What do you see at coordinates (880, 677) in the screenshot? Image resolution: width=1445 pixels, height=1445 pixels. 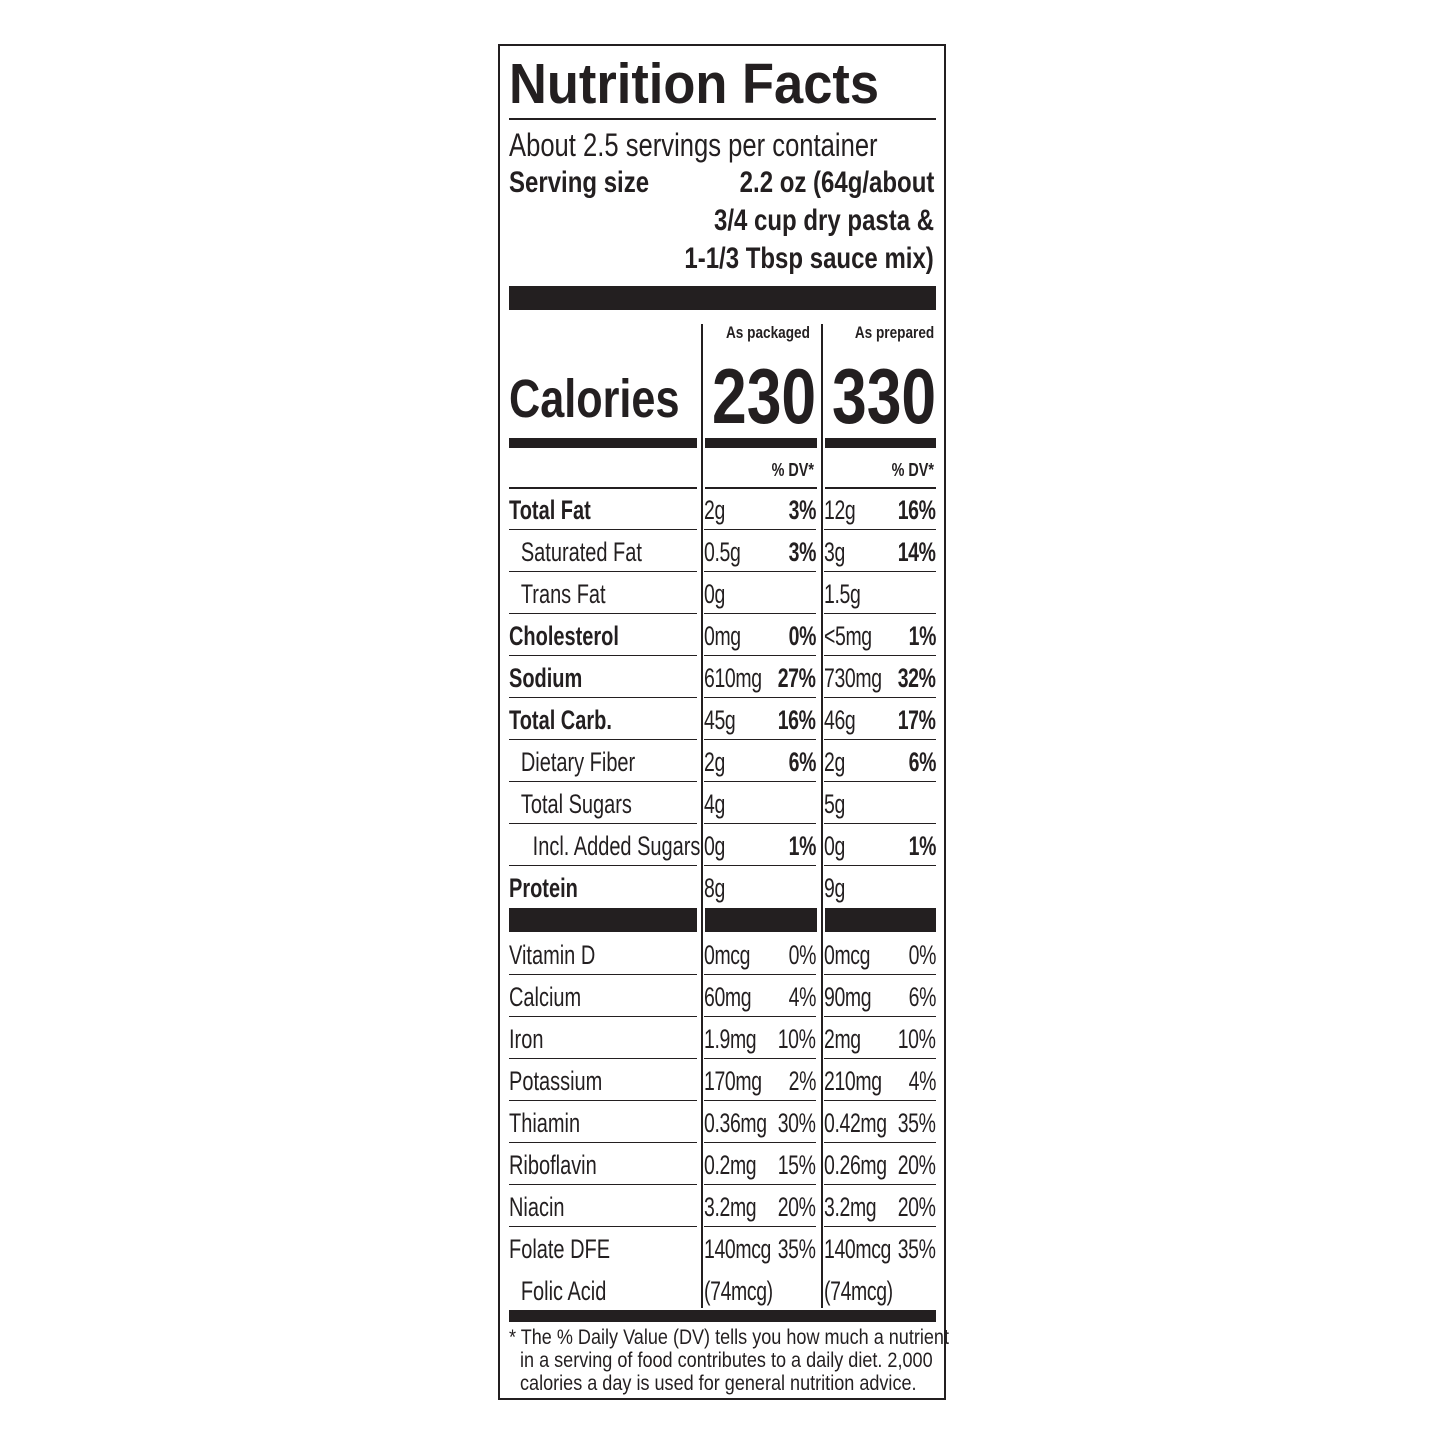 I see `prepared-cell: 730mg 32%` at bounding box center [880, 677].